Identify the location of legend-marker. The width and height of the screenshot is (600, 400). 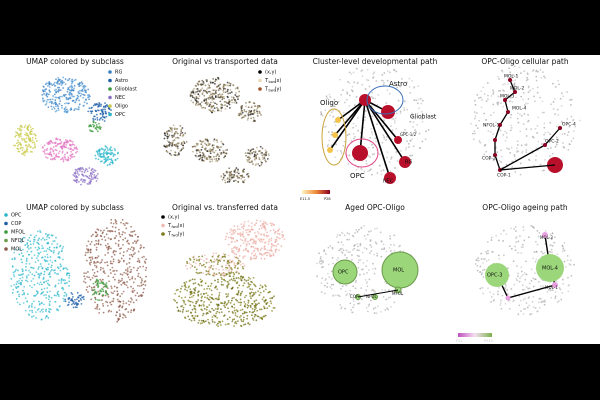
(110, 80).